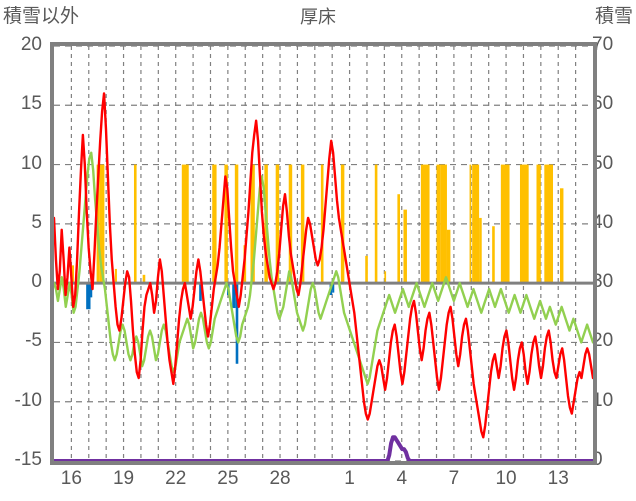  Describe the element at coordinates (31, 163) in the screenshot. I see `y-tick-label: 10` at that location.